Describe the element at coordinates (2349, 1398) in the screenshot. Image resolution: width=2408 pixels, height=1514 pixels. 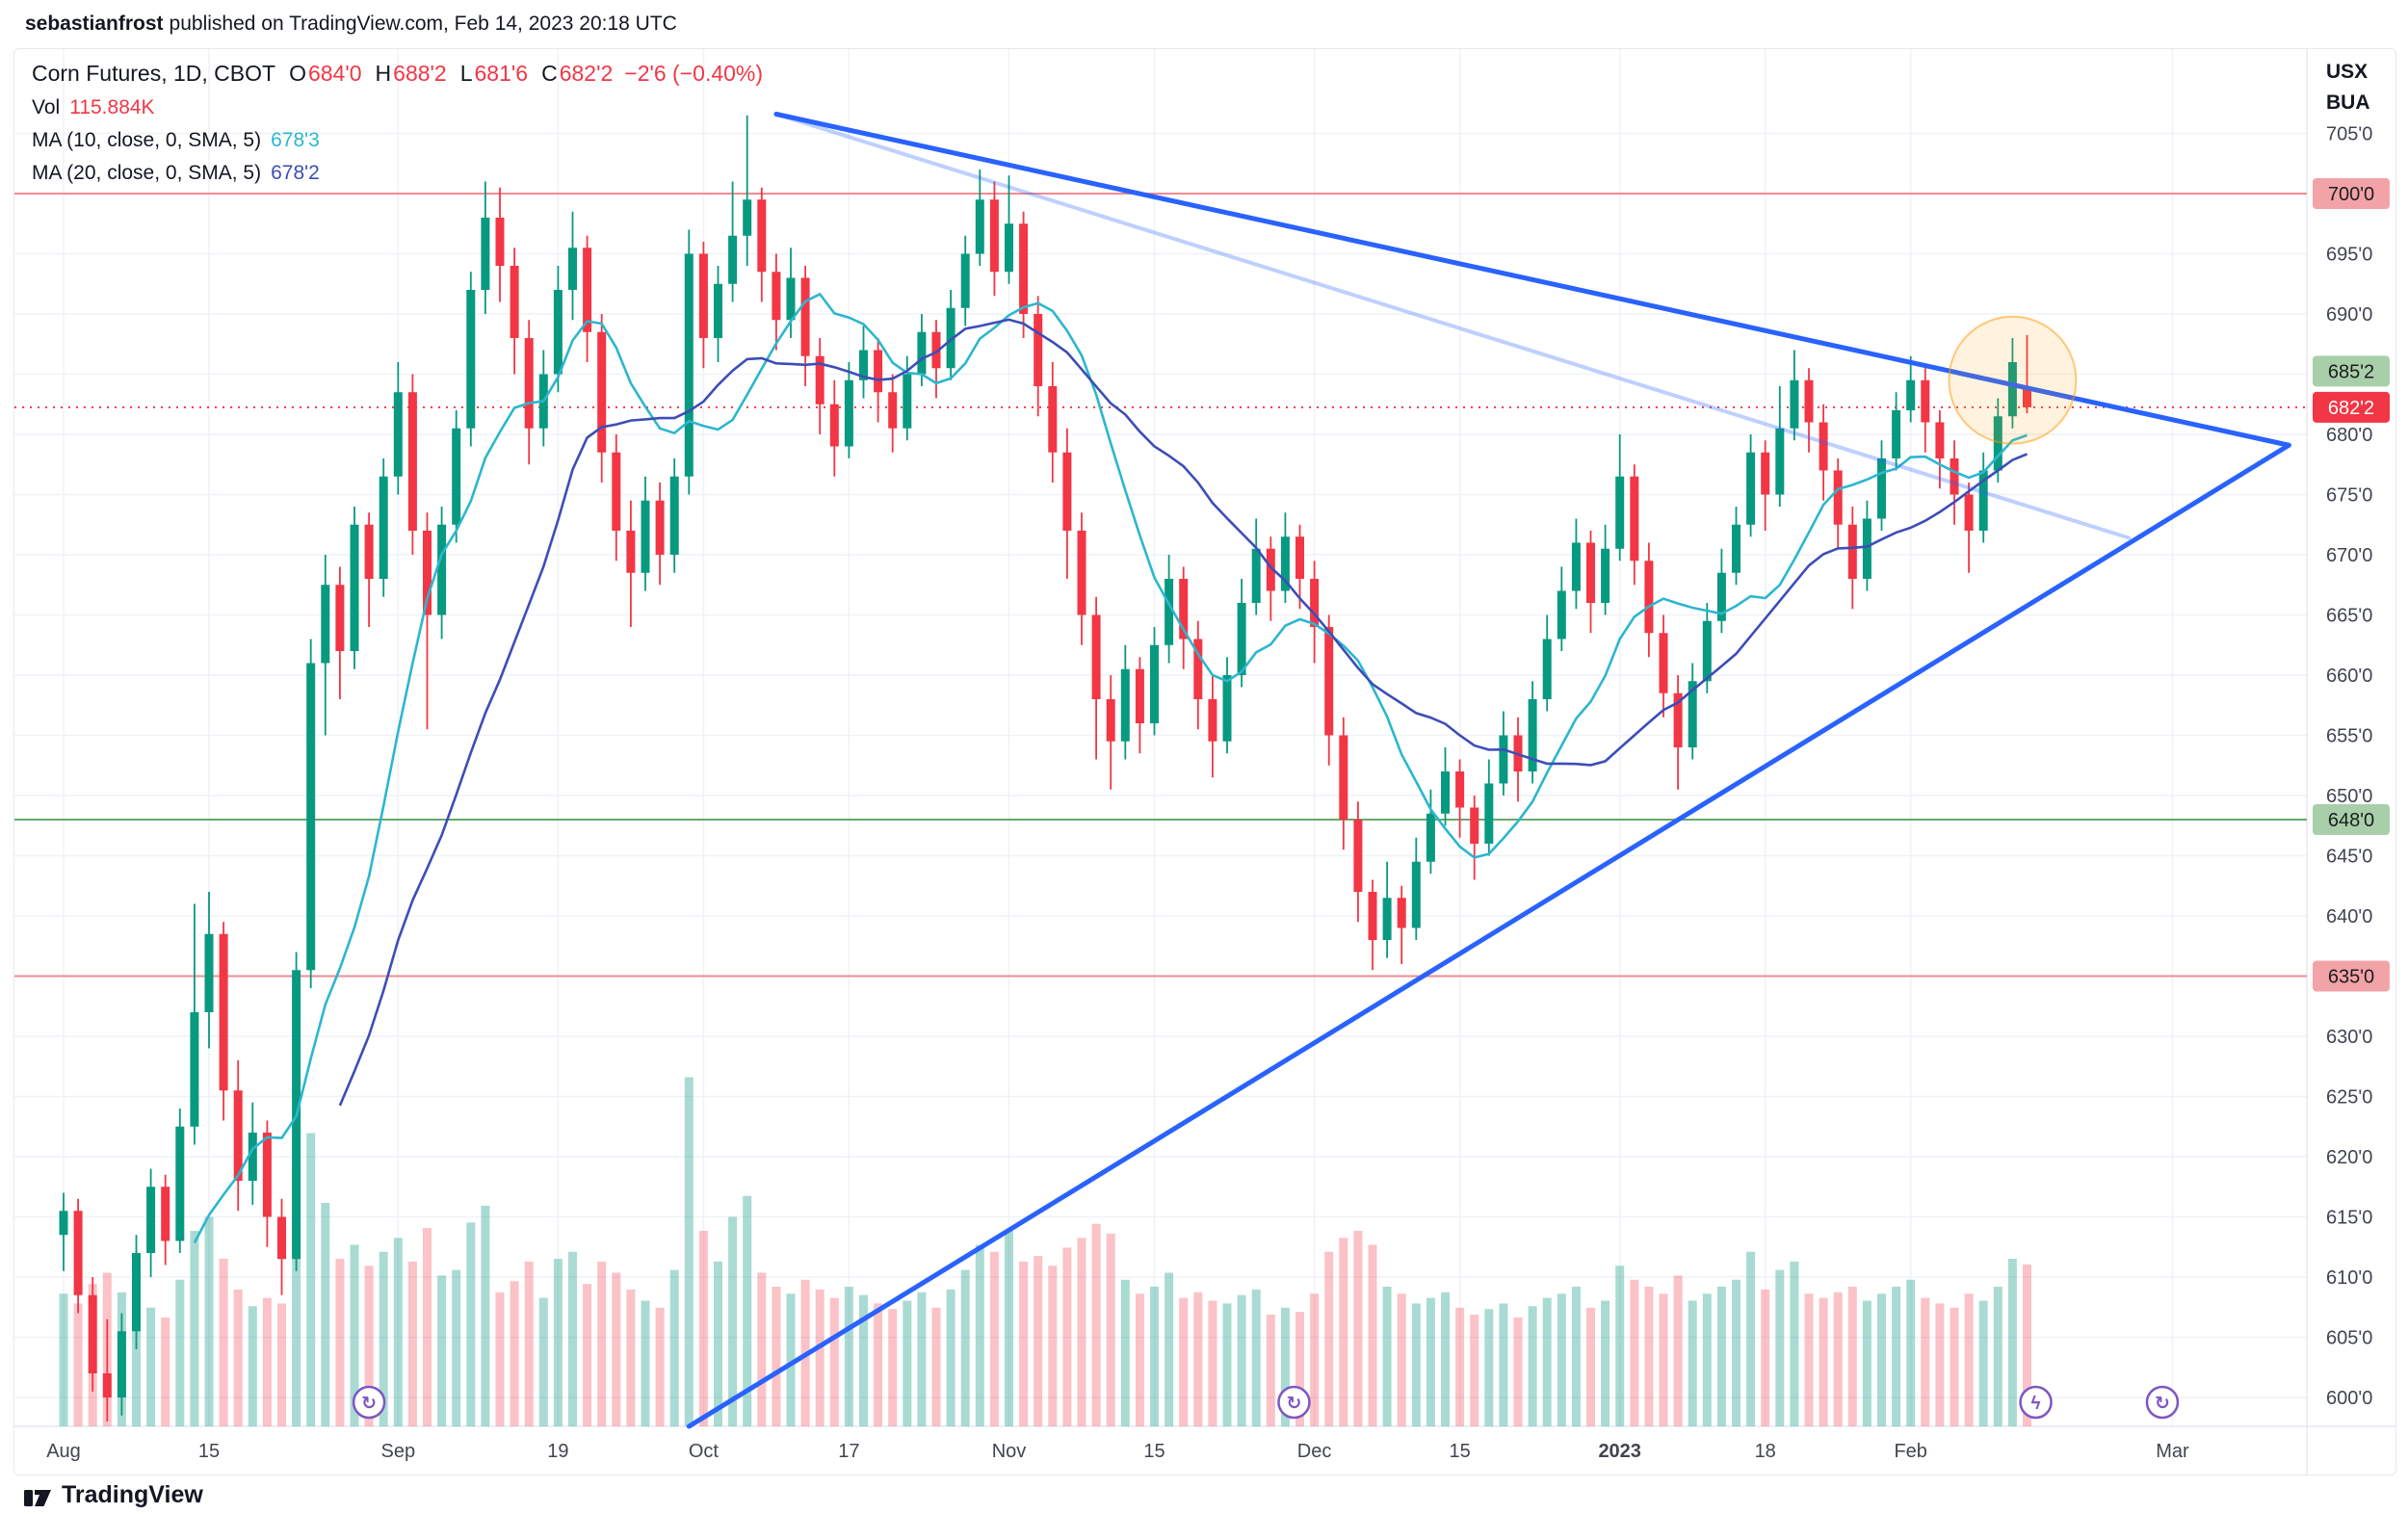
I see `svg-text: 600'0` at that location.